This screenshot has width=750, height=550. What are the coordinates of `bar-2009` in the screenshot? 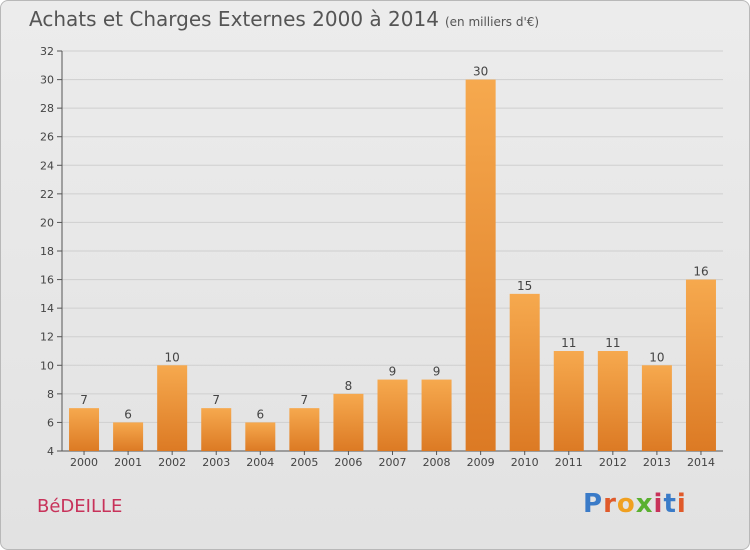 It's located at (480, 265).